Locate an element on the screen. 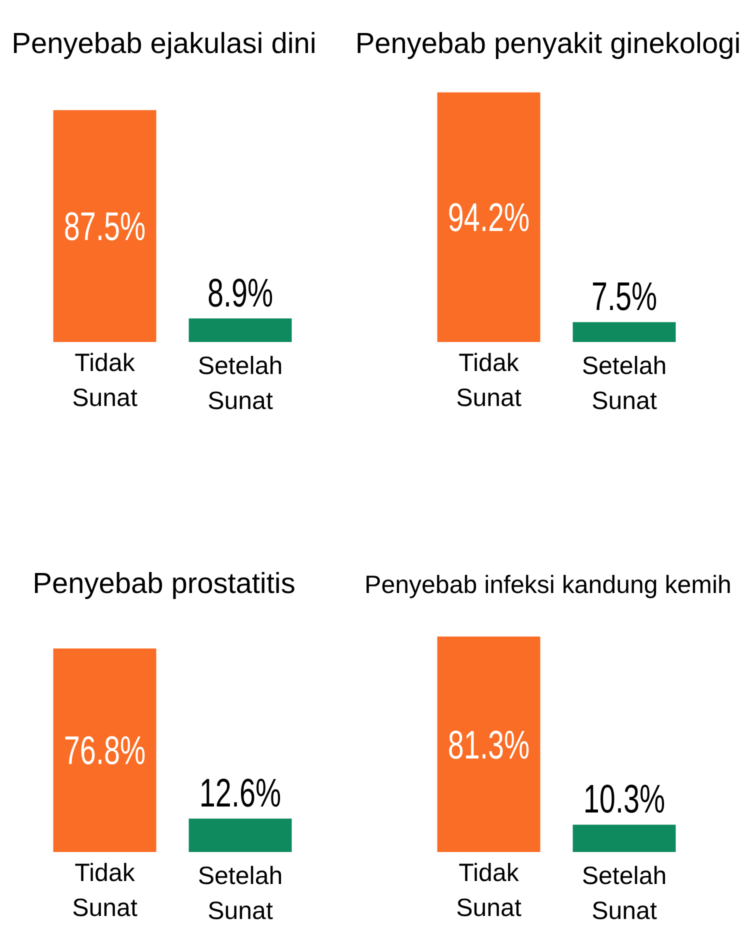 The image size is (750, 930). data-label: 76.8% is located at coordinates (105, 751).